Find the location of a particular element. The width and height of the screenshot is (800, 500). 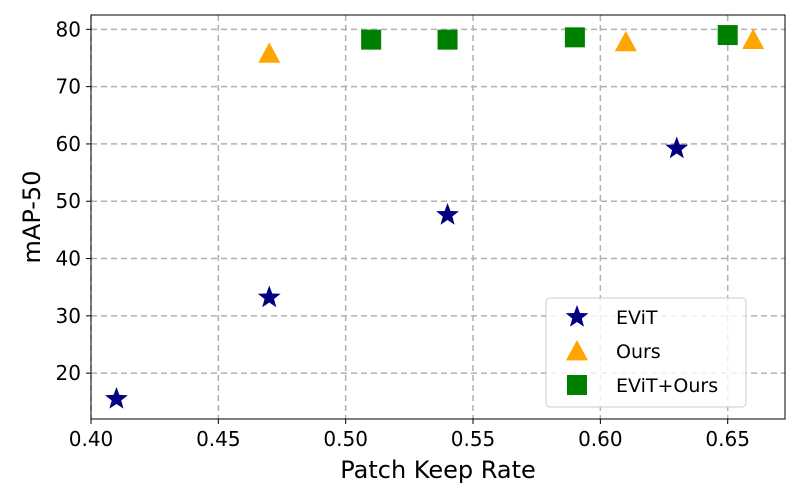

x-tick-label: 0.45 is located at coordinates (218, 439).